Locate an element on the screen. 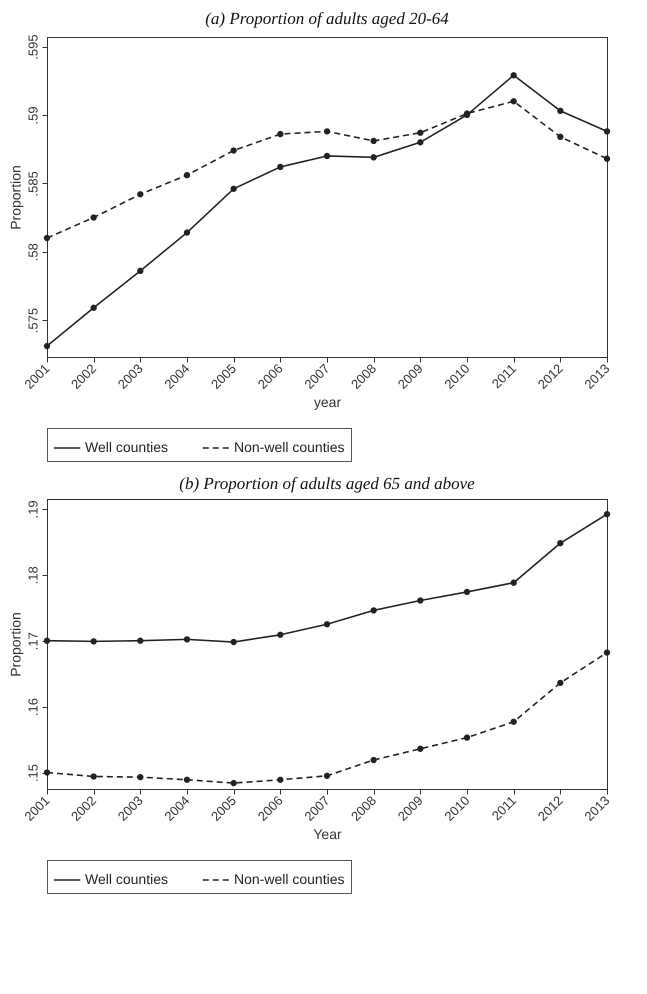 The height and width of the screenshot is (994, 647). y-tick-label: .58 is located at coordinates (33, 252).